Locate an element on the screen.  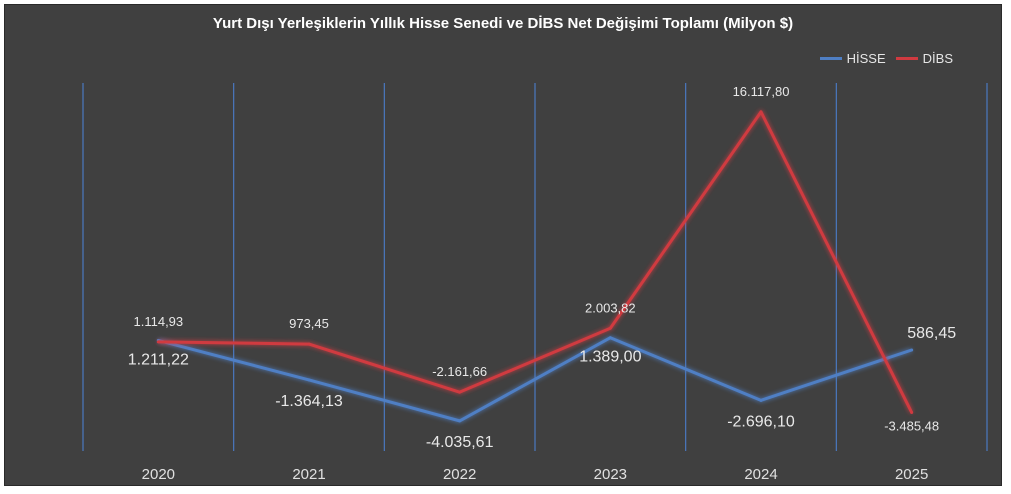
legend-item-dibs: DİBS is located at coordinates (924, 58).